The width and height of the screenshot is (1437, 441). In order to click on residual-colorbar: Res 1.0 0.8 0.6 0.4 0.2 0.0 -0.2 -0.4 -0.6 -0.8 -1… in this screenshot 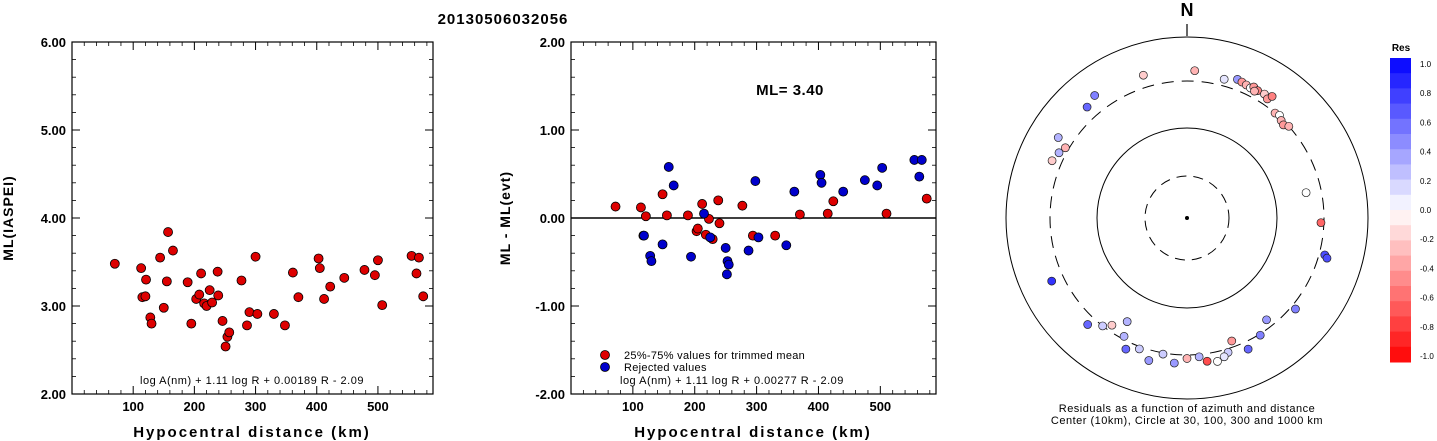, I will do `click(1412, 203)`.